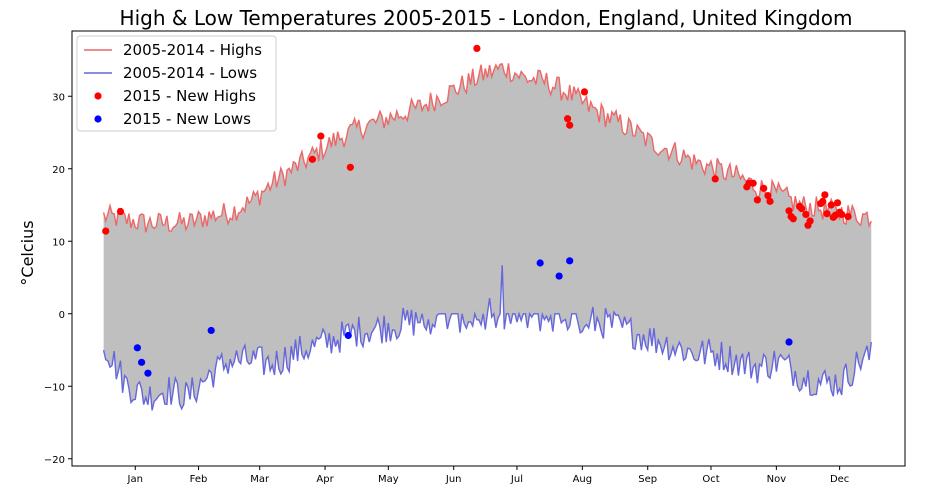  I want to click on x-tick-label: Dec, so click(839, 479).